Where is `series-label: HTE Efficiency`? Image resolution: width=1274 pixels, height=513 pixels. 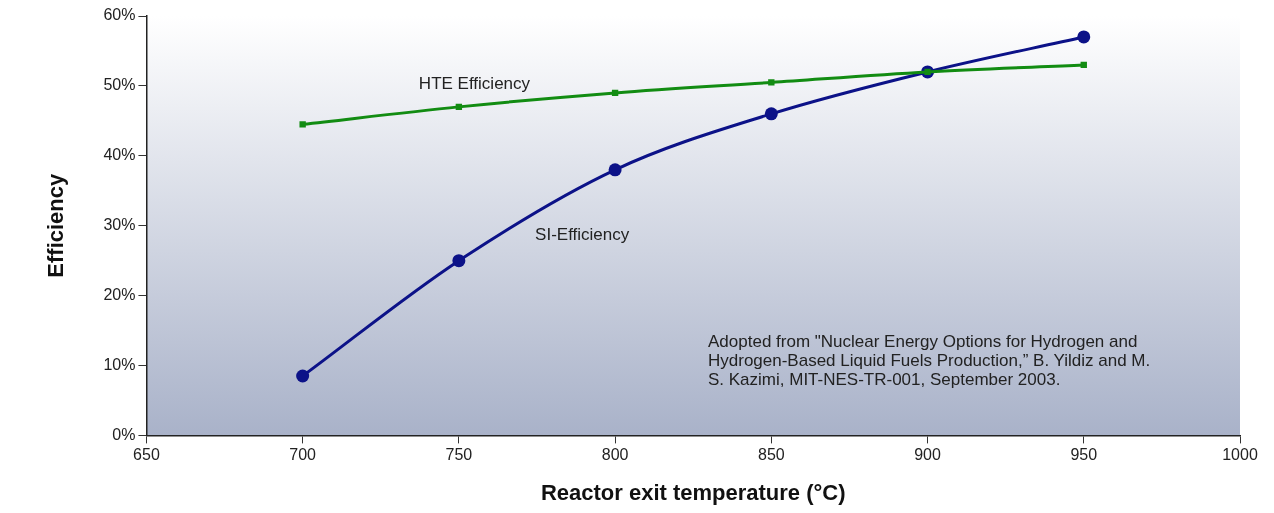 series-label: HTE Efficiency is located at coordinates (474, 83).